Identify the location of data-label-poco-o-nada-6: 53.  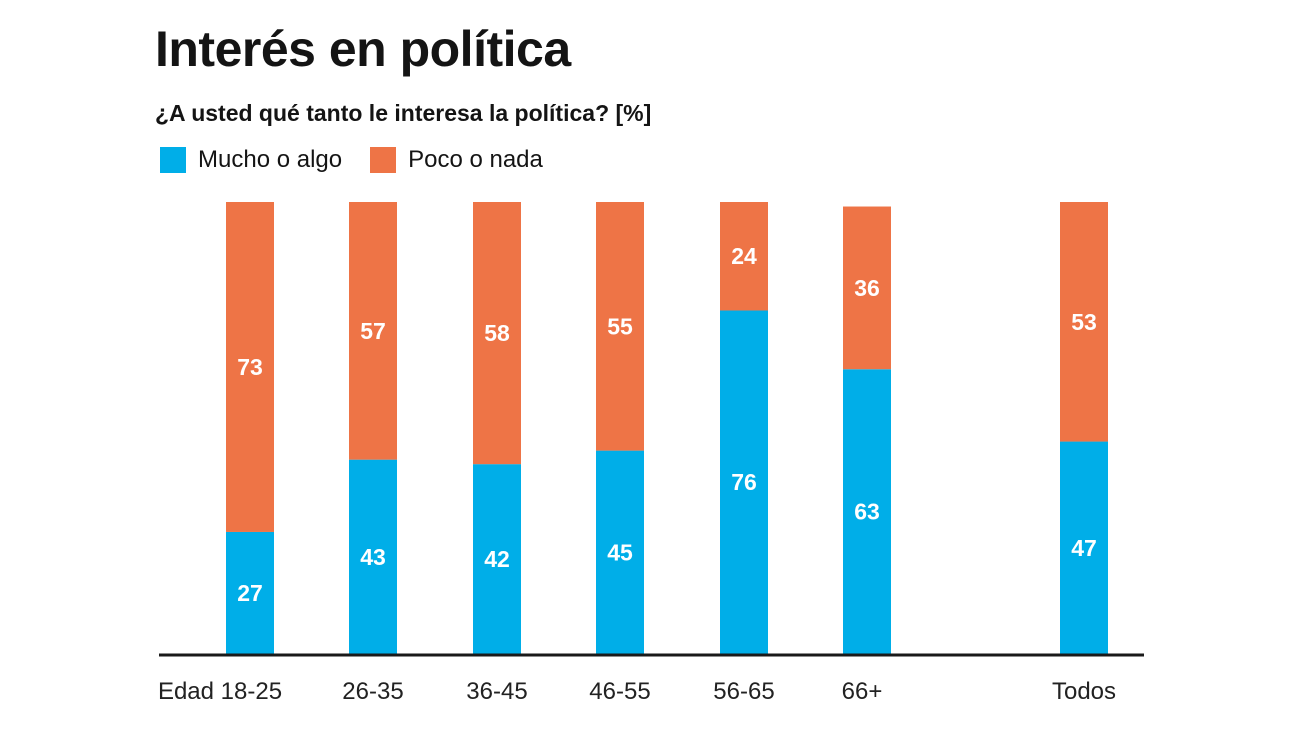
(1084, 322).